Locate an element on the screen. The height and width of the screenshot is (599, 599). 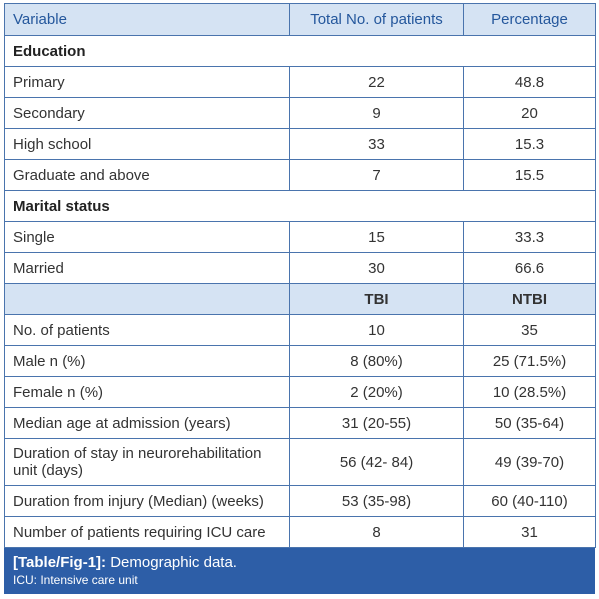
caption-label: [Table/Fig-1]: is located at coordinates (60, 562).